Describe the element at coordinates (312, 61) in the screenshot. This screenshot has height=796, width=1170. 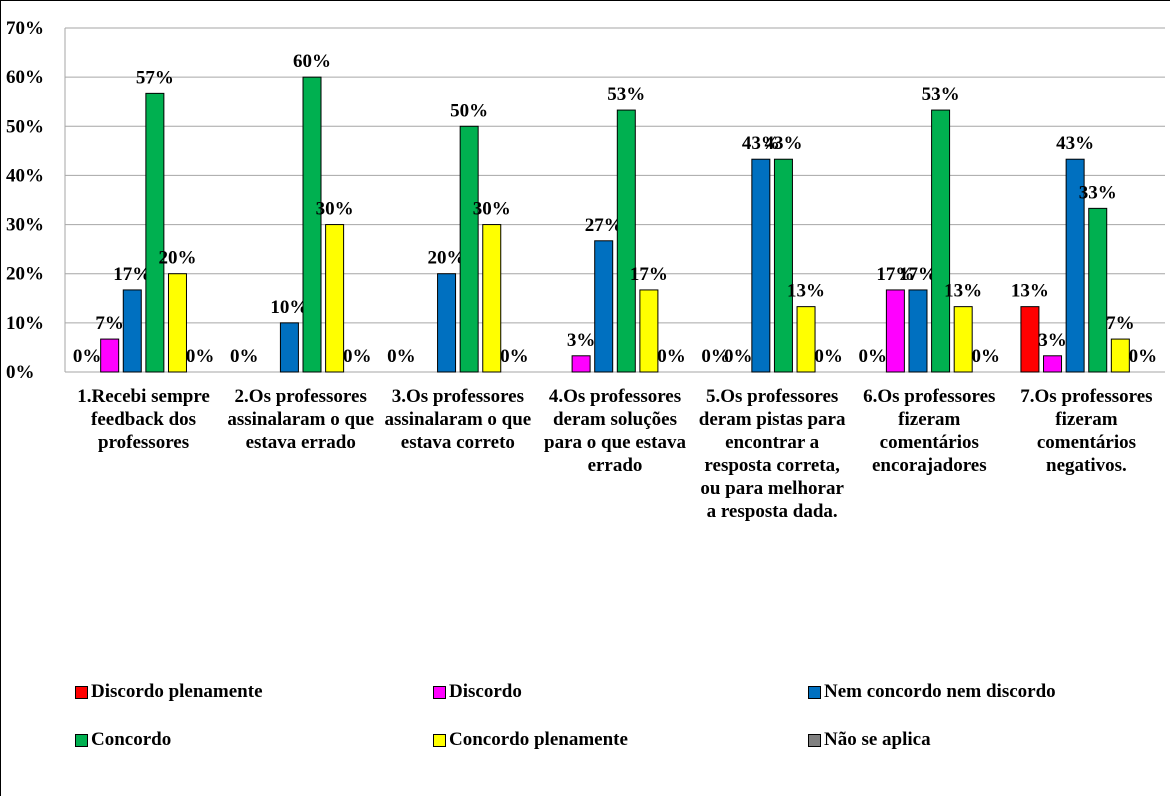
I see `data-label: 60%` at that location.